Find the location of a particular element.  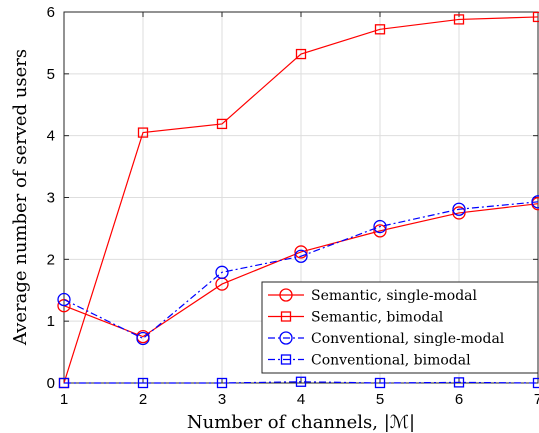

x-tick-label: 2 is located at coordinates (143, 399).